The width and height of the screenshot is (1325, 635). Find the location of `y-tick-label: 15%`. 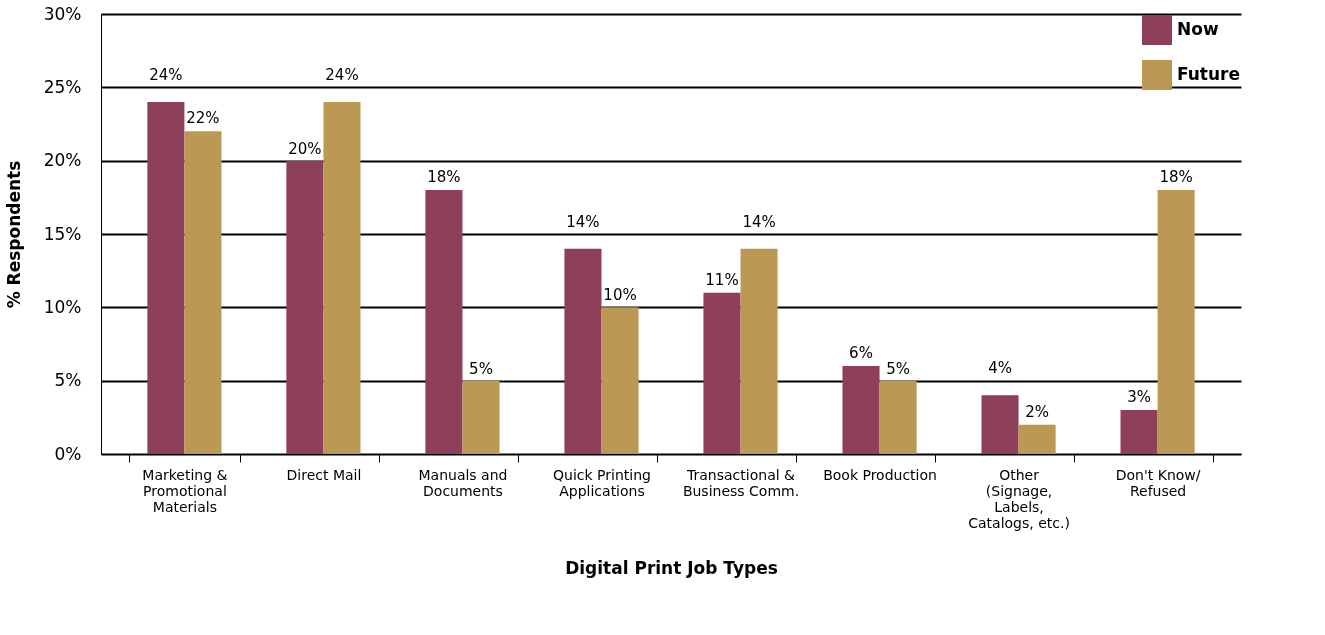

y-tick-label: 15% is located at coordinates (62, 233).